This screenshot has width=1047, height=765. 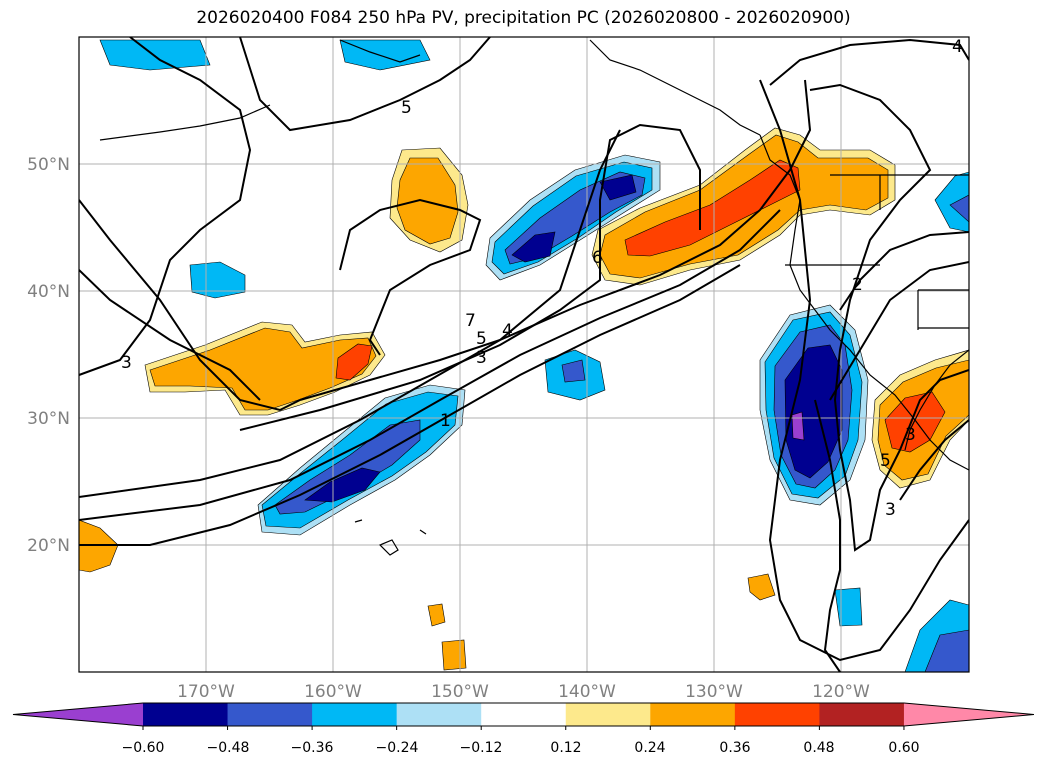 What do you see at coordinates (523, 692) in the screenshot?
I see `lon-axis: 170°W 160°W 150°W 140°W 130°W 120°W` at bounding box center [523, 692].